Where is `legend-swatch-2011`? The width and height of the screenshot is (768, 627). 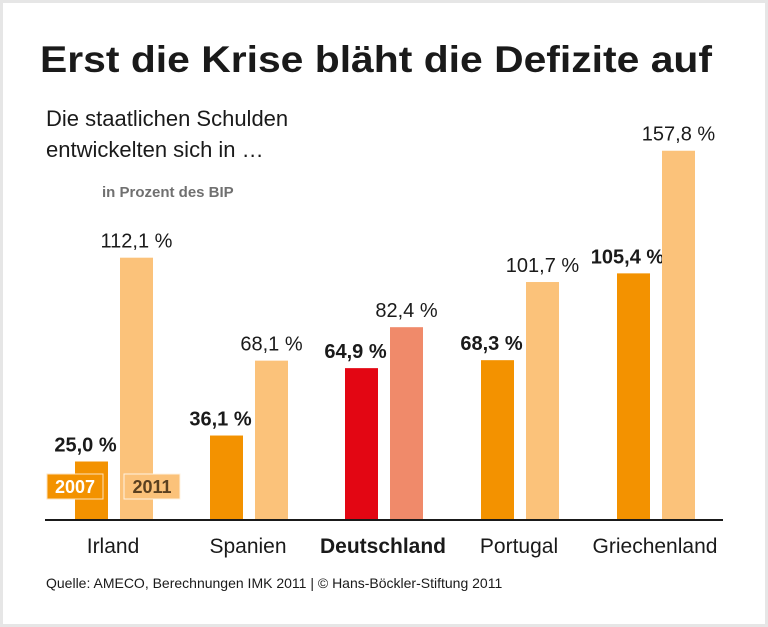
legend-swatch-2011 is located at coordinates (152, 486).